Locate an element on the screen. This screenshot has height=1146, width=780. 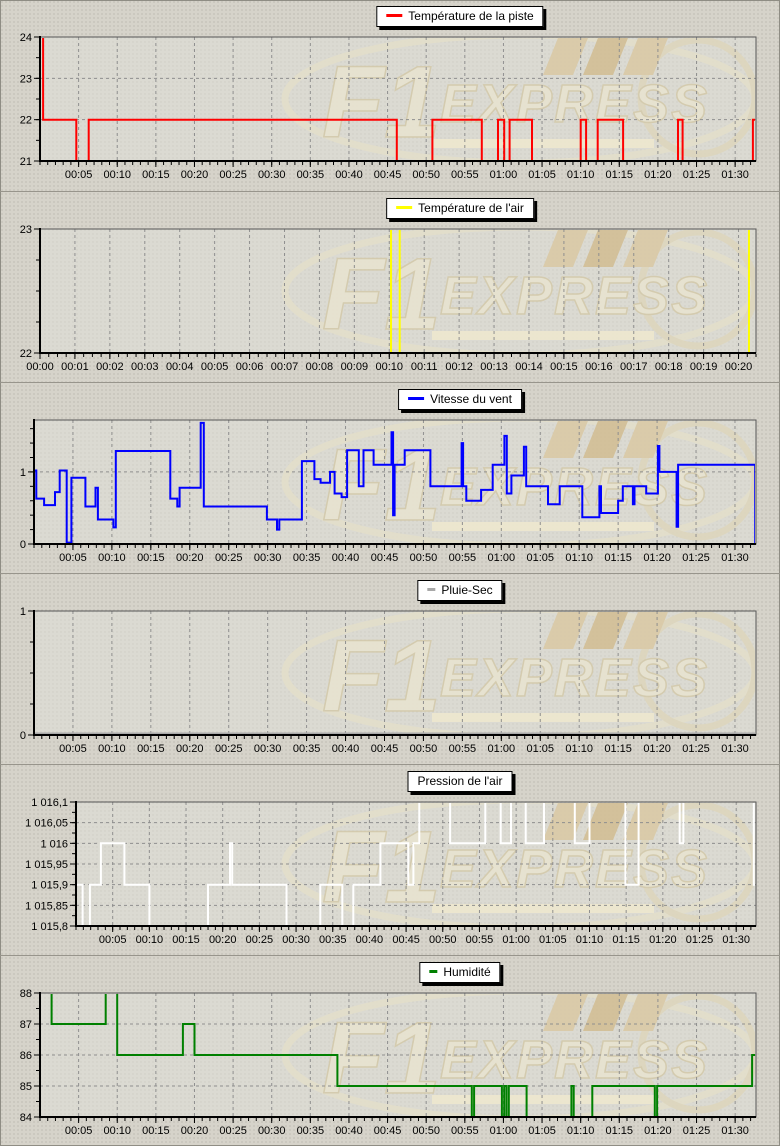
svg-text: 1 015,9 is located at coordinates (49, 886).